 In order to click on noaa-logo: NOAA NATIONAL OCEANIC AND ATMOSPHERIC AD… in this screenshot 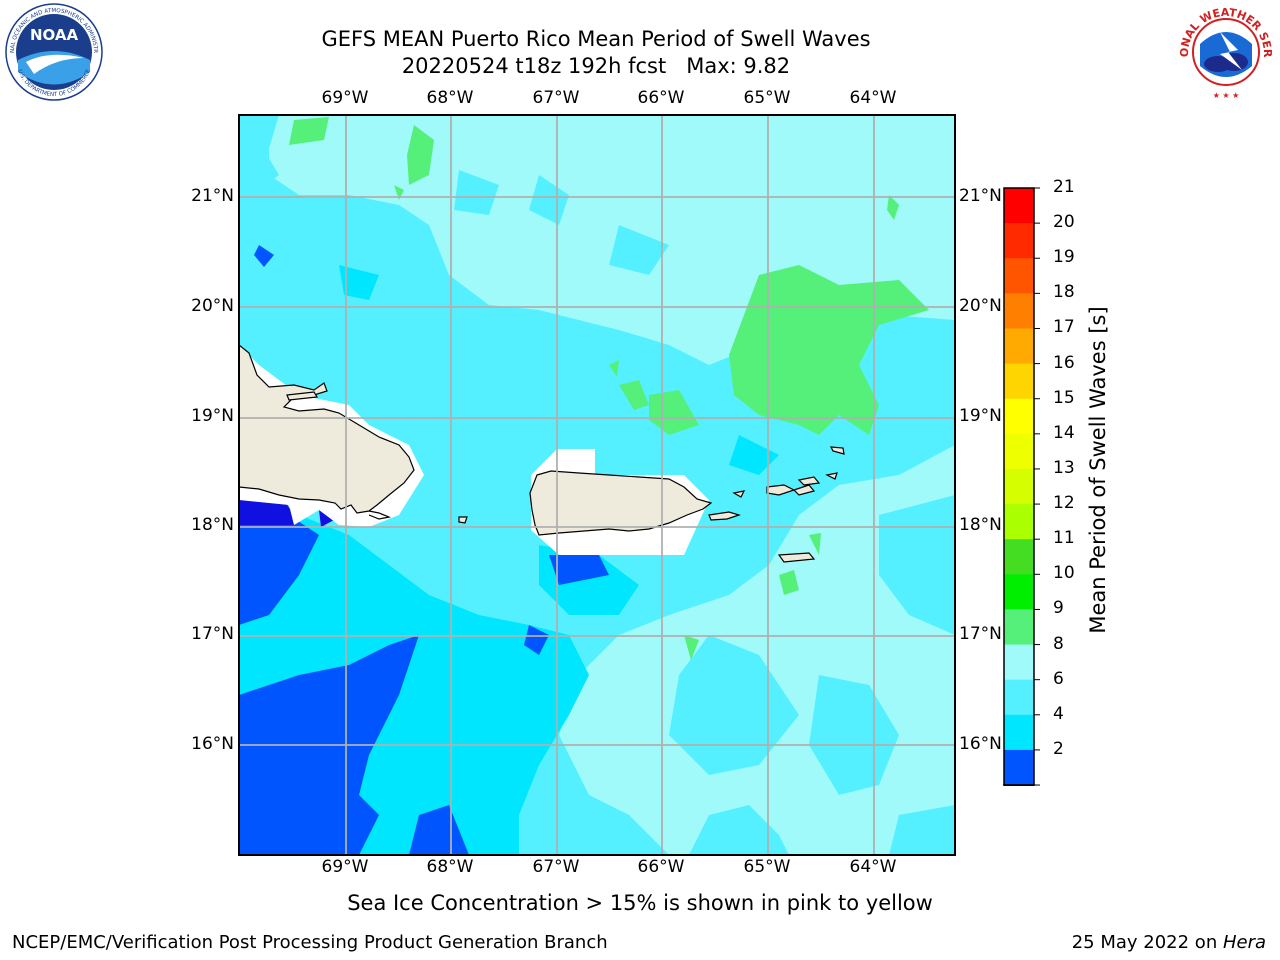, I will do `click(53, 51)`.